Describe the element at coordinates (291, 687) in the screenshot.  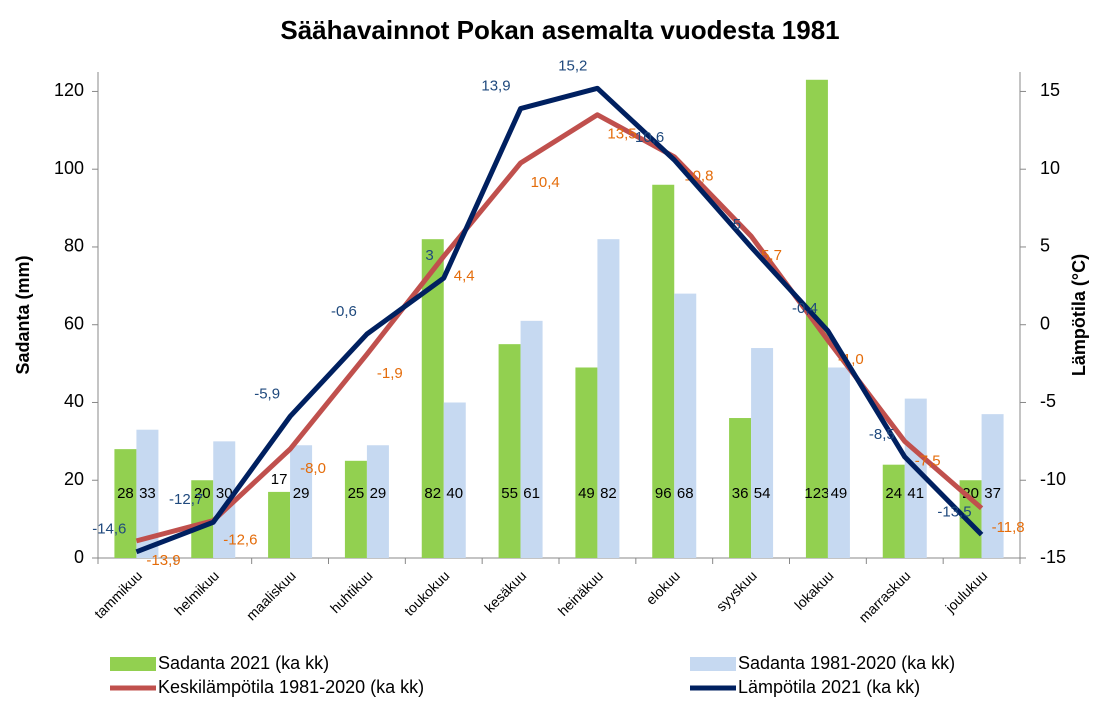
I see `legend-label: Keskilämpötila 1981-2020 (ka kk)` at that location.